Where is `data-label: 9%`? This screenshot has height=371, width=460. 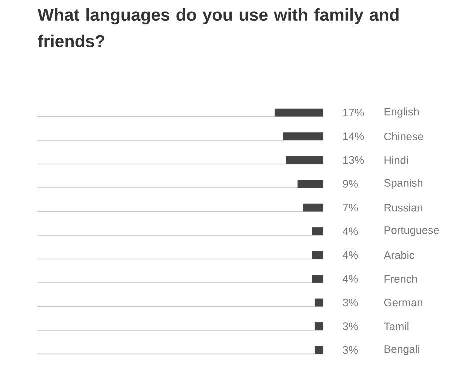
data-label: 9% is located at coordinates (350, 184).